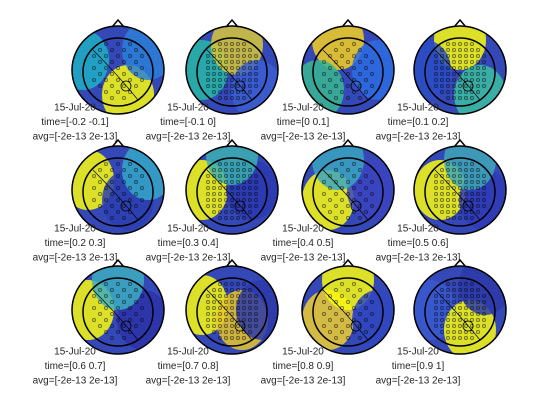  I want to click on panel-time: time=[0.3 0.4], so click(188, 243).